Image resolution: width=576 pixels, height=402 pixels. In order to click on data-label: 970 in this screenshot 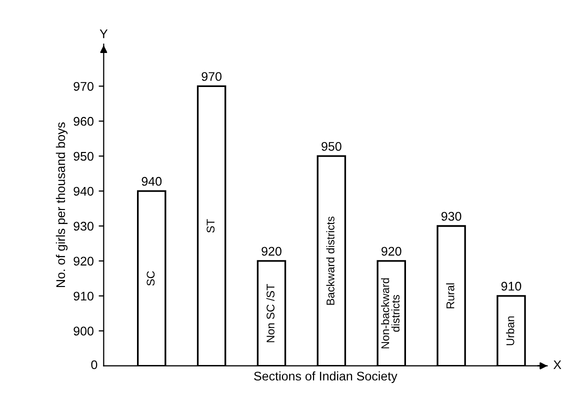, I will do `click(212, 76)`.